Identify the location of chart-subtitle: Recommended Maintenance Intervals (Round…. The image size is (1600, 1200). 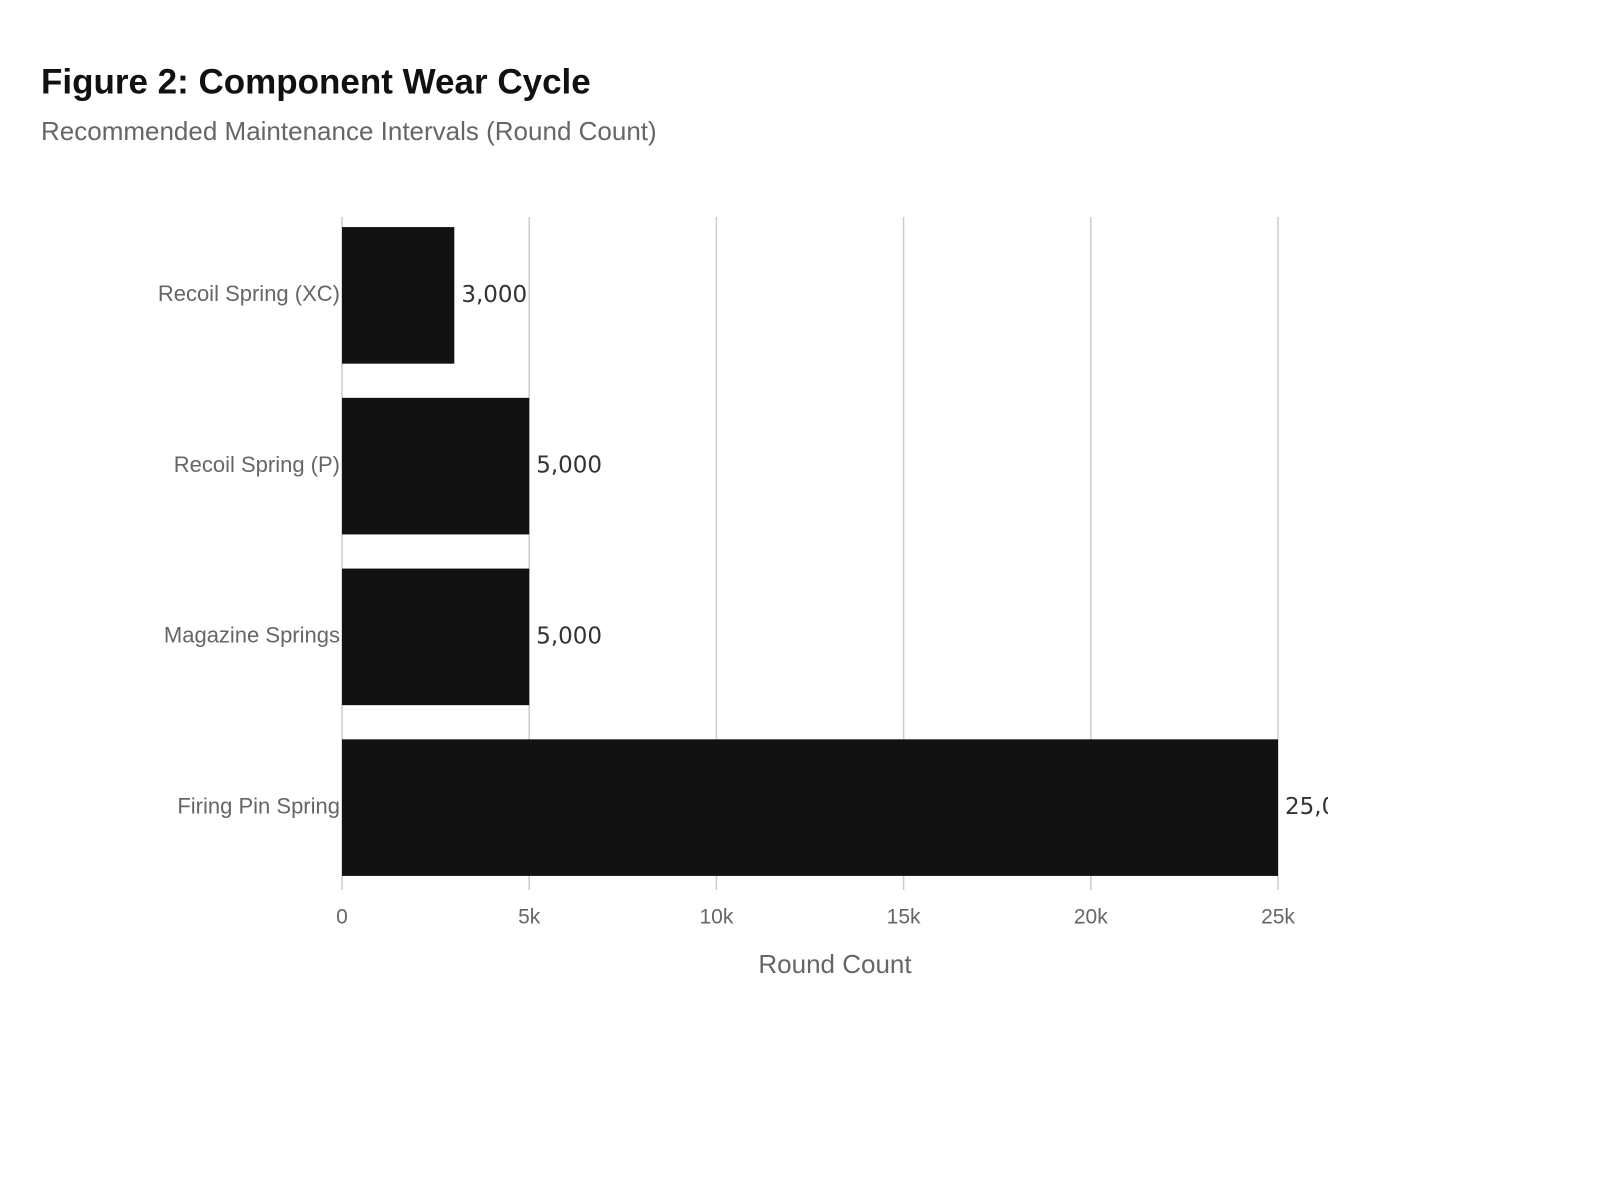
(349, 131).